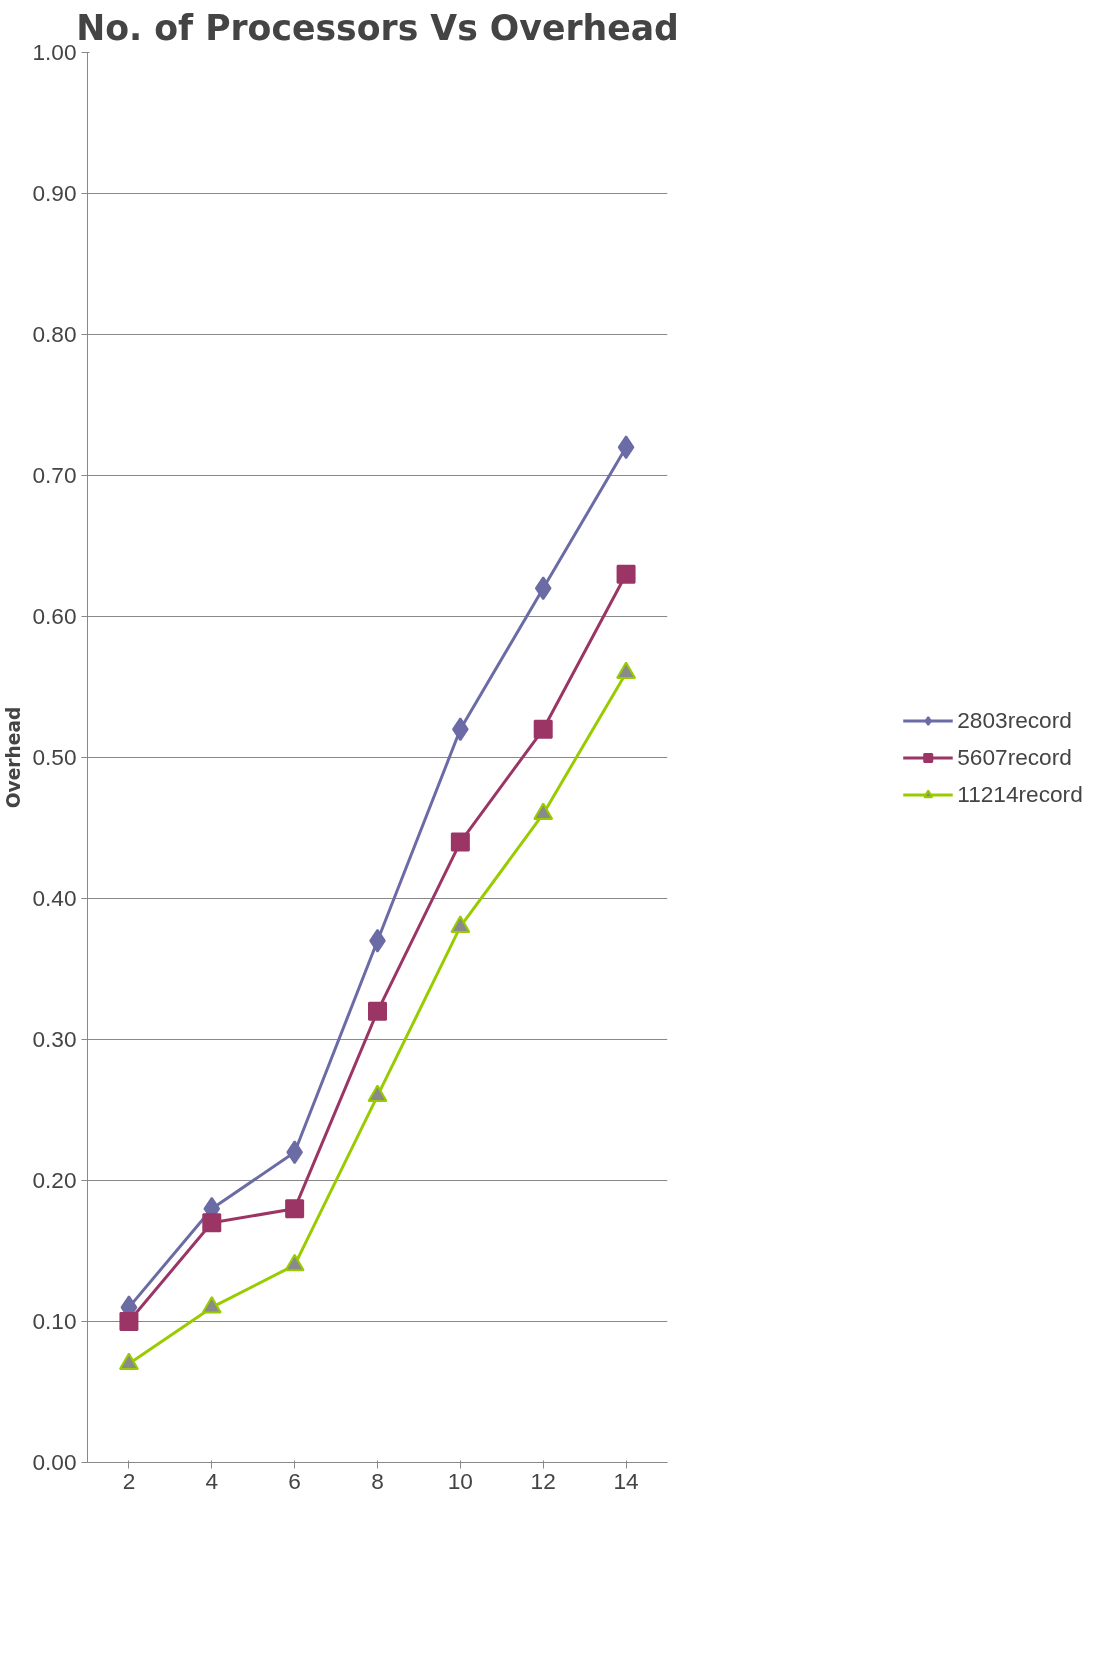 The height and width of the screenshot is (1668, 1115). Describe the element at coordinates (54, 616) in the screenshot. I see `y-tick-label: 0.60` at that location.